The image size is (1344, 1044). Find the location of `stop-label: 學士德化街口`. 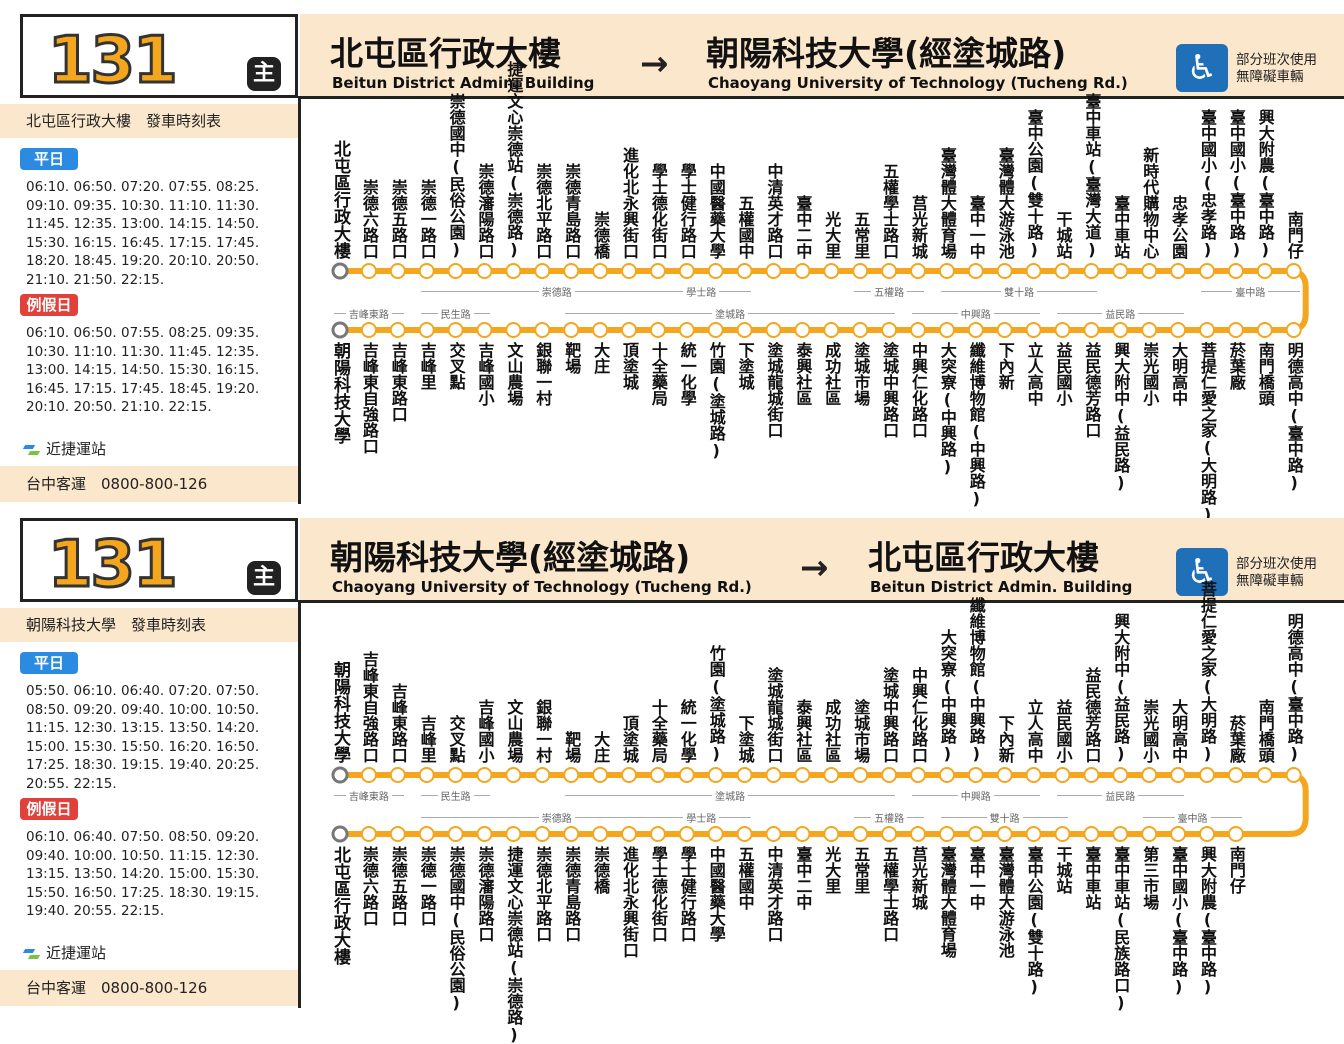

stop-label: 學士德化街口 is located at coordinates (658, 211).